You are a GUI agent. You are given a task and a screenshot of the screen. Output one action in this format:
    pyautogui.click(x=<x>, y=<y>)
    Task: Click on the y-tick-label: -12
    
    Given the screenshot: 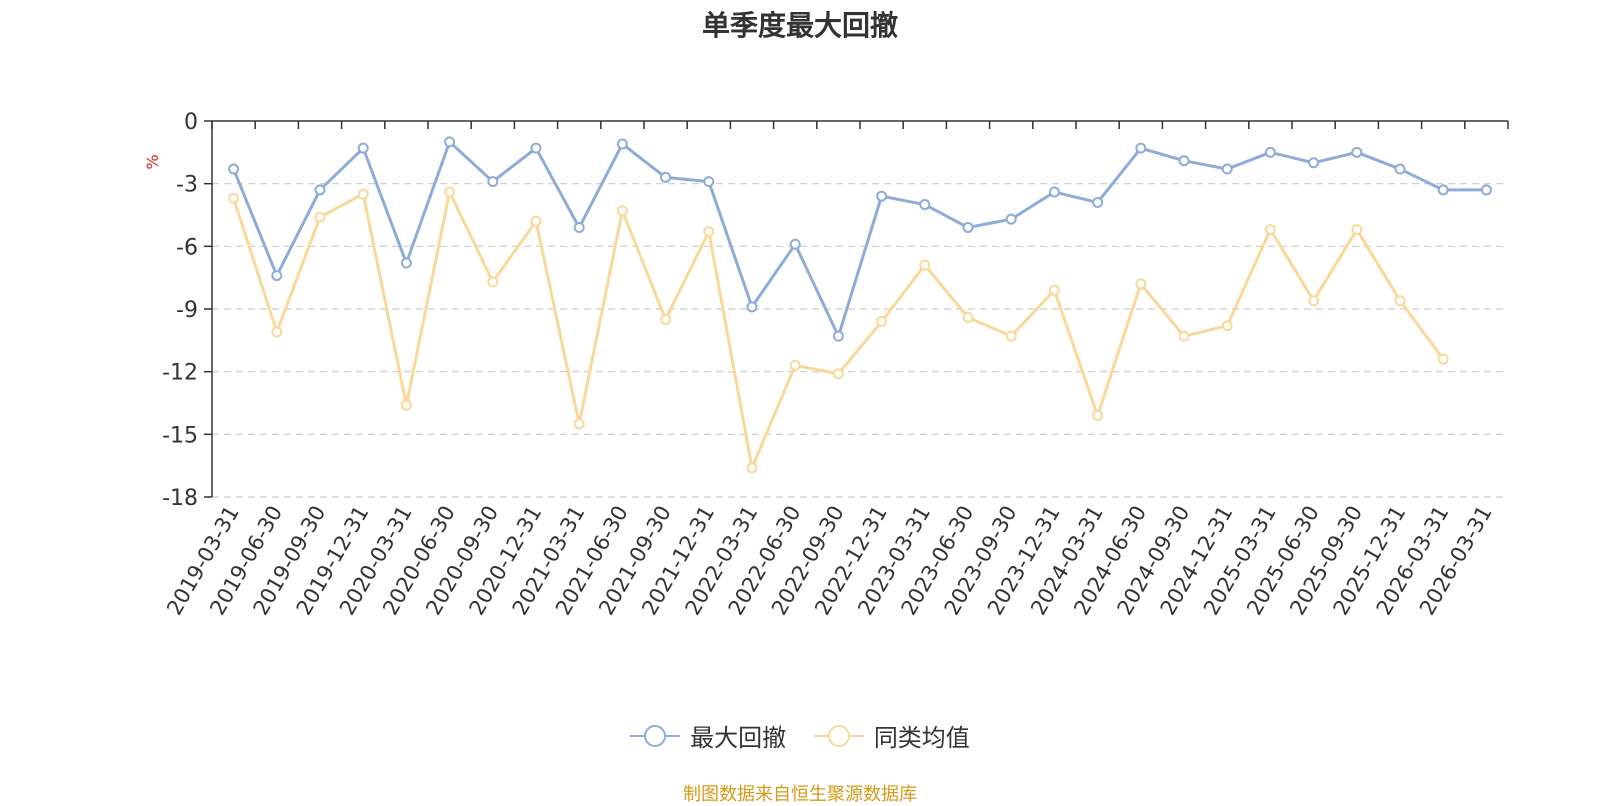 What is the action you would take?
    pyautogui.click(x=180, y=373)
    